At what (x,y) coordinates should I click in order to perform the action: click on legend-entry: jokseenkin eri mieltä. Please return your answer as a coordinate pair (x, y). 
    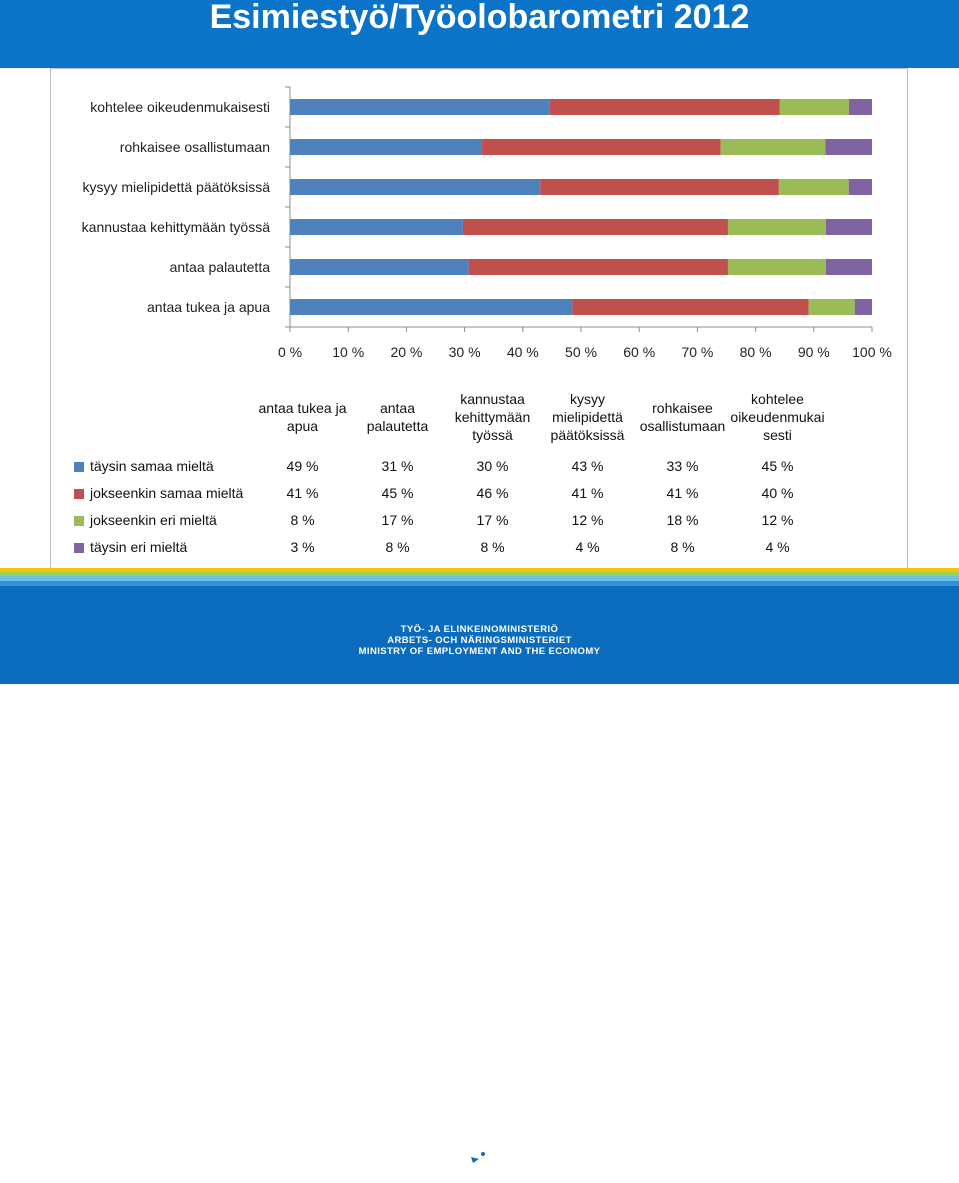
    Looking at the image, I should click on (161, 519).